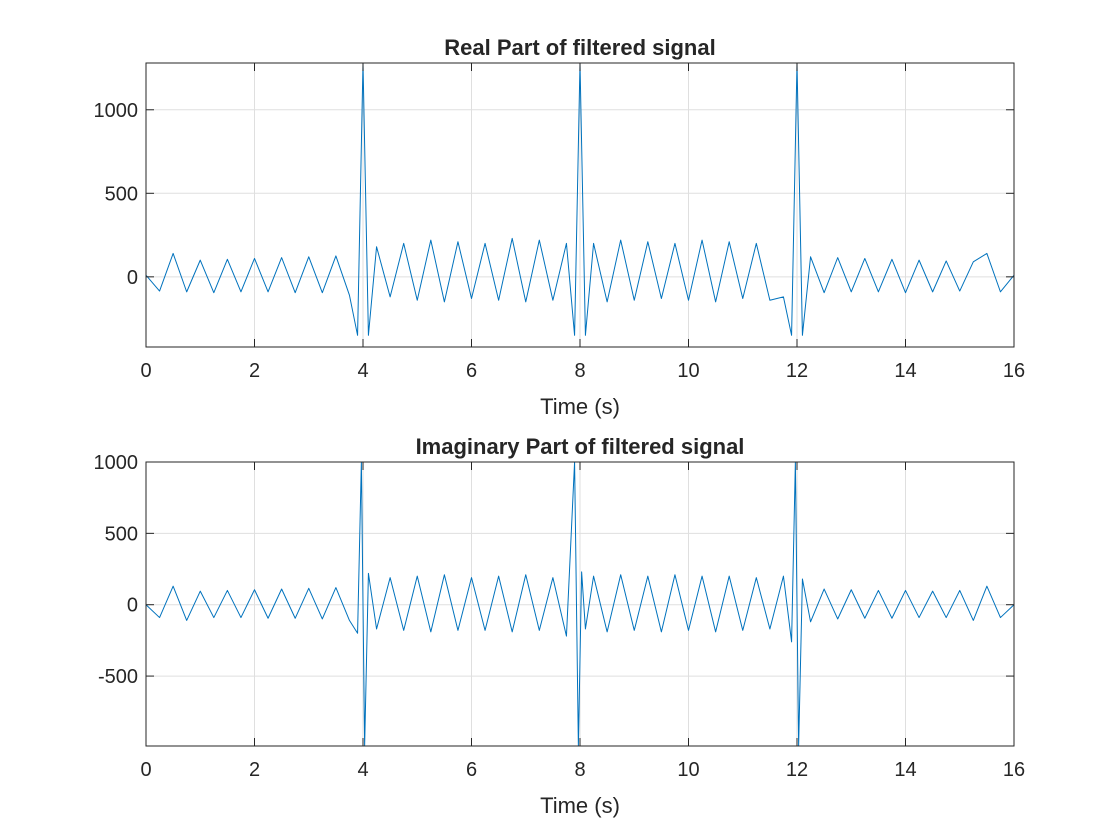 The width and height of the screenshot is (1120, 840). Describe the element at coordinates (471, 371) in the screenshot. I see `real-part-x-tick-label: 6` at that location.